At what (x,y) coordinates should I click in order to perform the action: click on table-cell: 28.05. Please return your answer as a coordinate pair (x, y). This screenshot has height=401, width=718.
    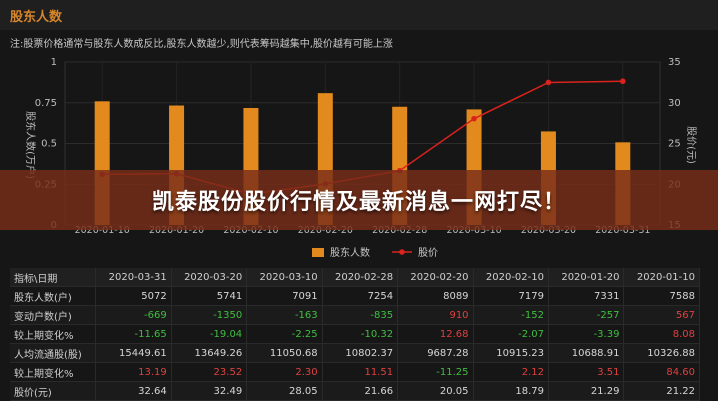
    Looking at the image, I should click on (284, 391).